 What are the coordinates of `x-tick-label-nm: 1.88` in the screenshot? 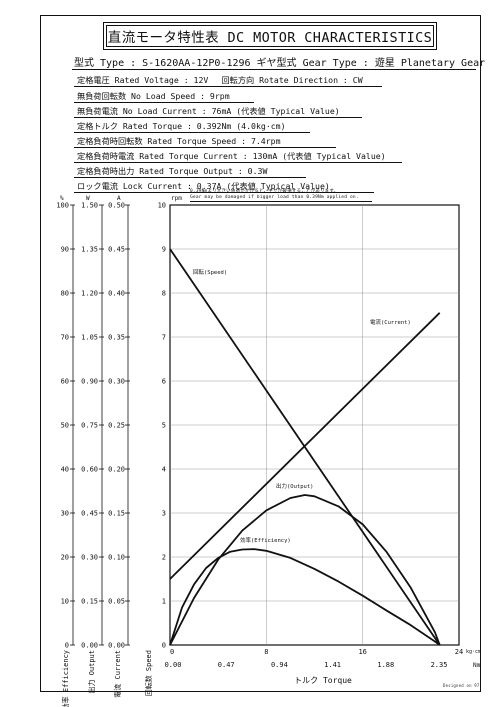 It's located at (385, 665).